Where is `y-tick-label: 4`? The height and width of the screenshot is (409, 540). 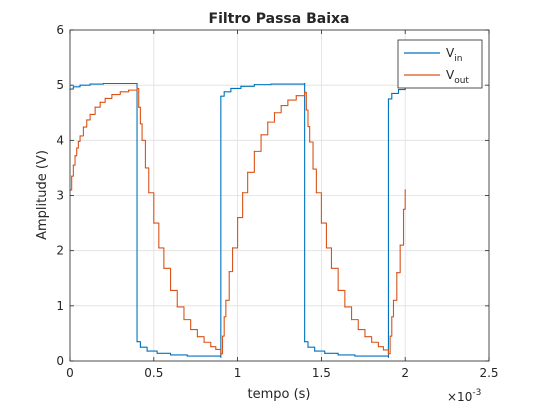
y-tick-label: 4 is located at coordinates (60, 140).